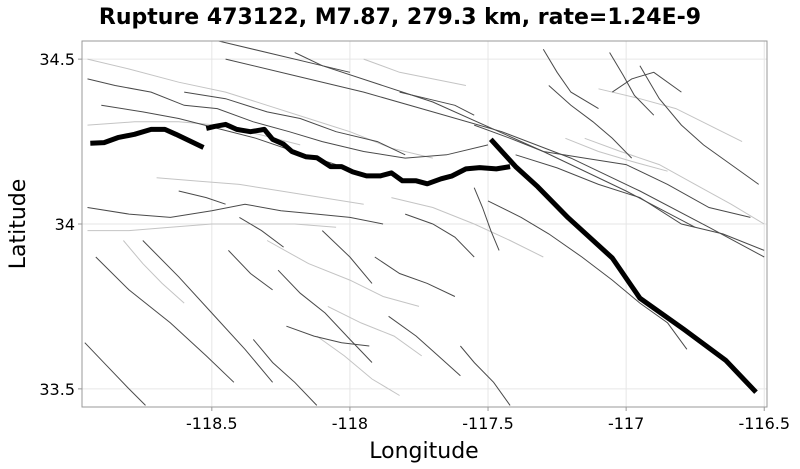  Describe the element at coordinates (18, 224) in the screenshot. I see `y-axis-label: Latitude` at that location.